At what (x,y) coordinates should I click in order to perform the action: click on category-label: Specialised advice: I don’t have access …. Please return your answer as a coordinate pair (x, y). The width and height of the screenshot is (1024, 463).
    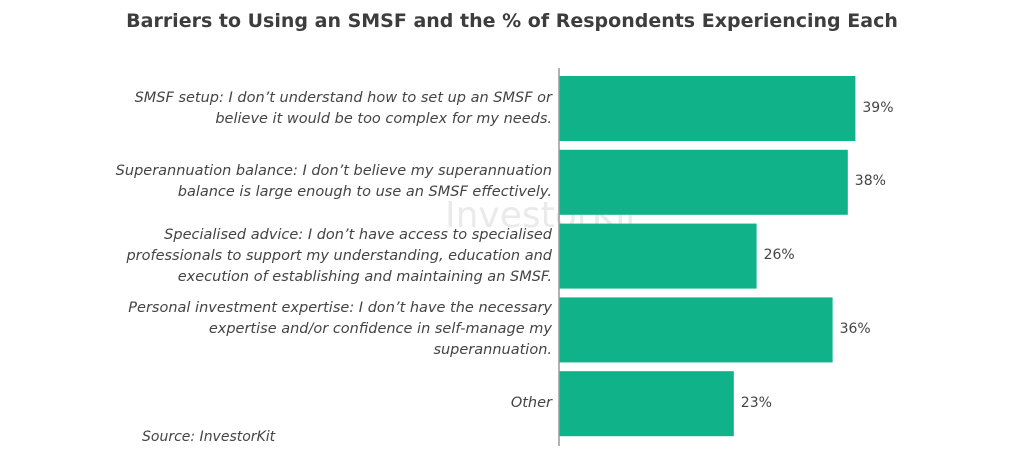
    Looking at the image, I should click on (332, 256).